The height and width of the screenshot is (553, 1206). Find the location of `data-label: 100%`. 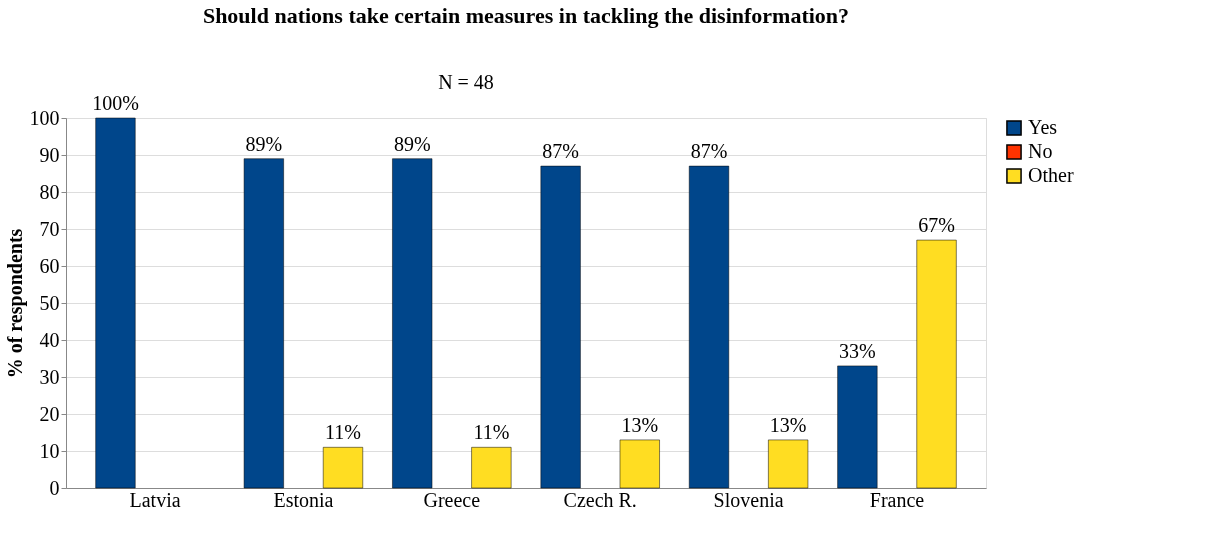

data-label: 100% is located at coordinates (115, 103).